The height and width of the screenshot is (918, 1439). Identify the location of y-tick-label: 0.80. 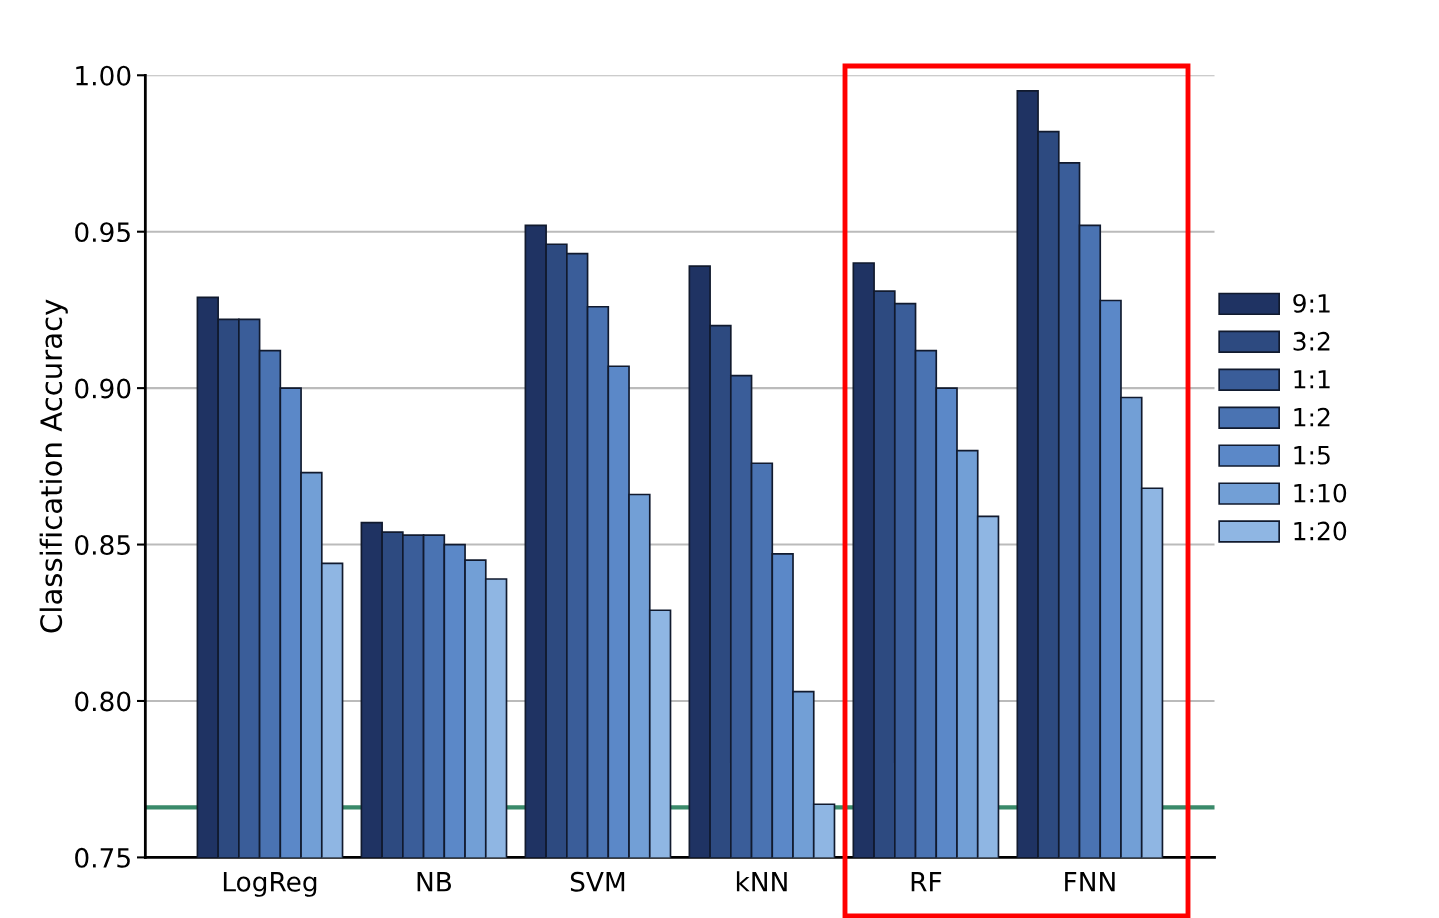
(103, 701).